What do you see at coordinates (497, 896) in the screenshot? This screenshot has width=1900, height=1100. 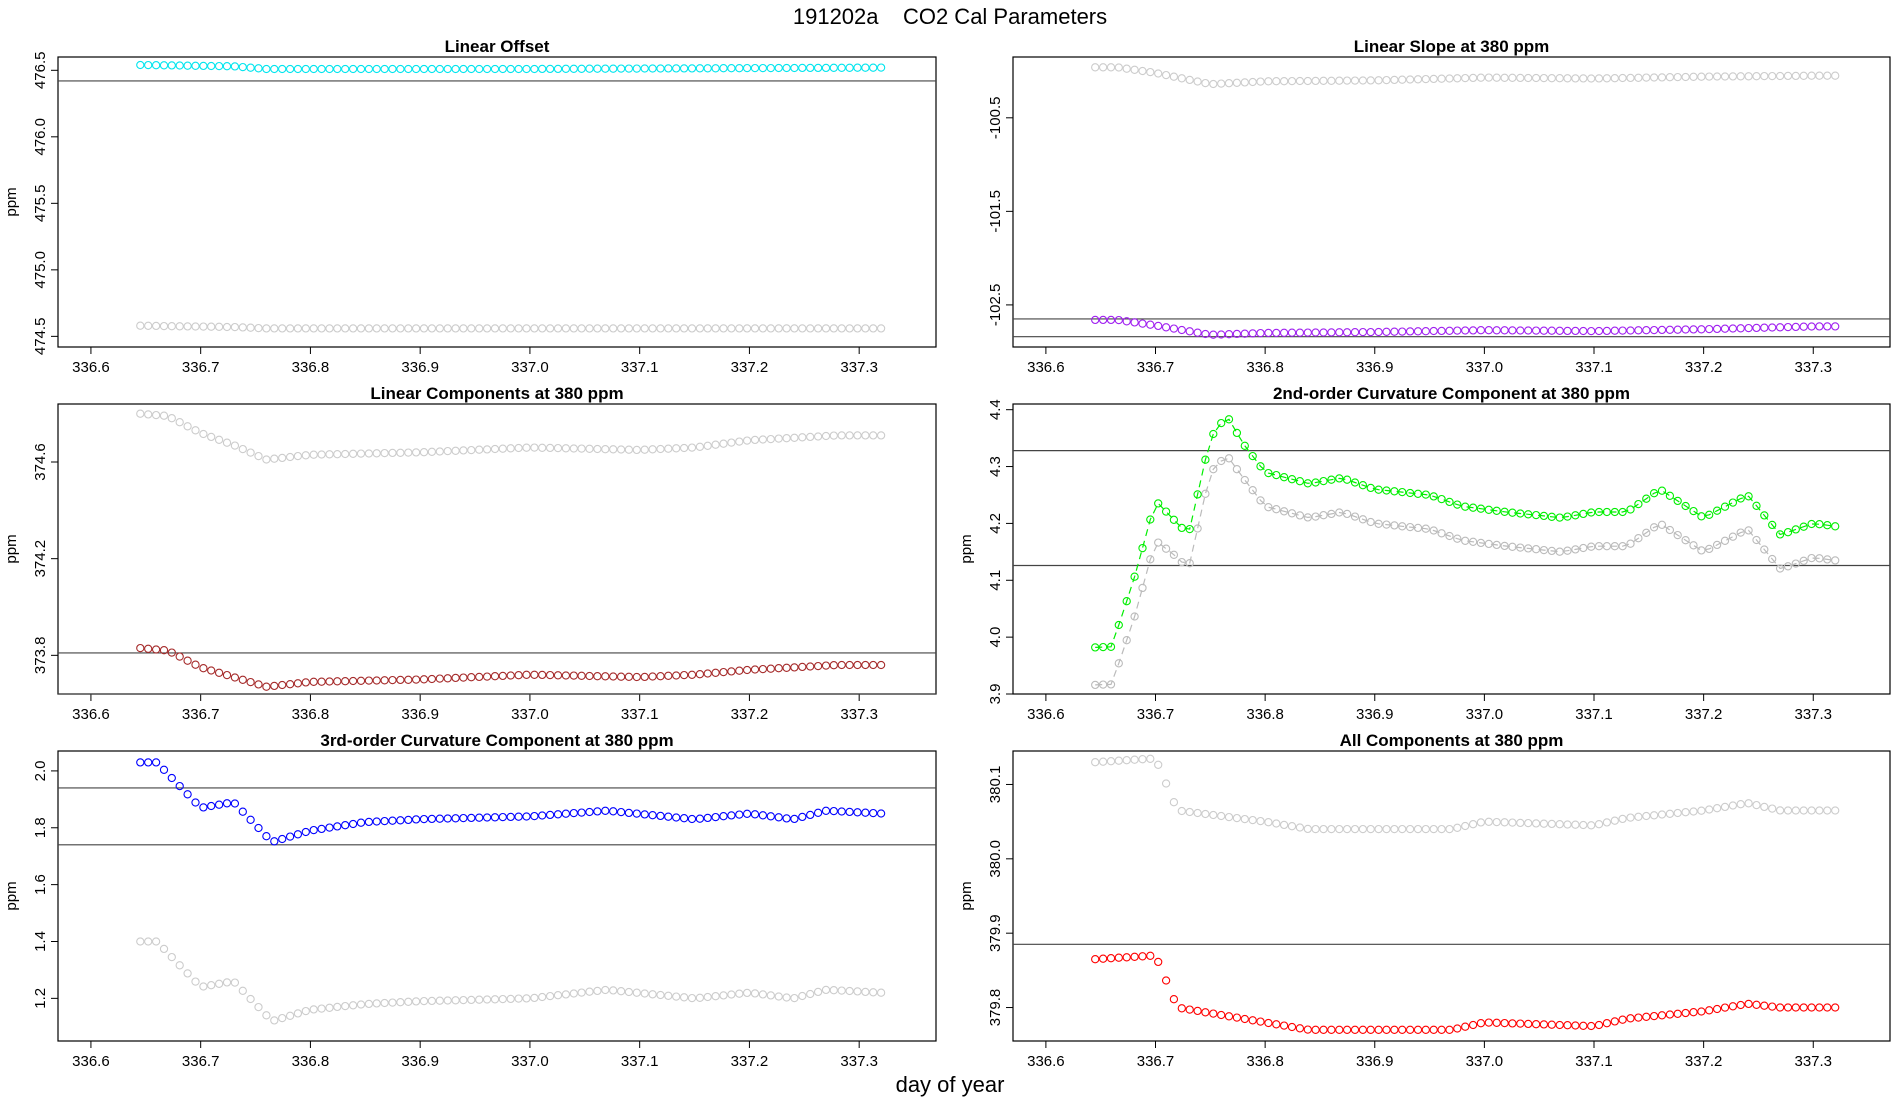 I see `plot-frame` at bounding box center [497, 896].